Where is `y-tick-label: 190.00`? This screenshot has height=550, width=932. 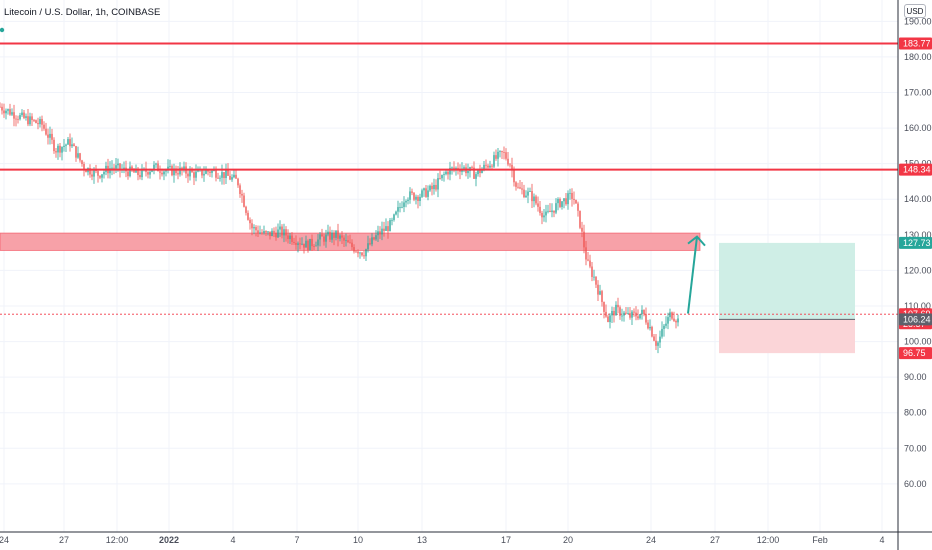 y-tick-label: 190.00 is located at coordinates (918, 21).